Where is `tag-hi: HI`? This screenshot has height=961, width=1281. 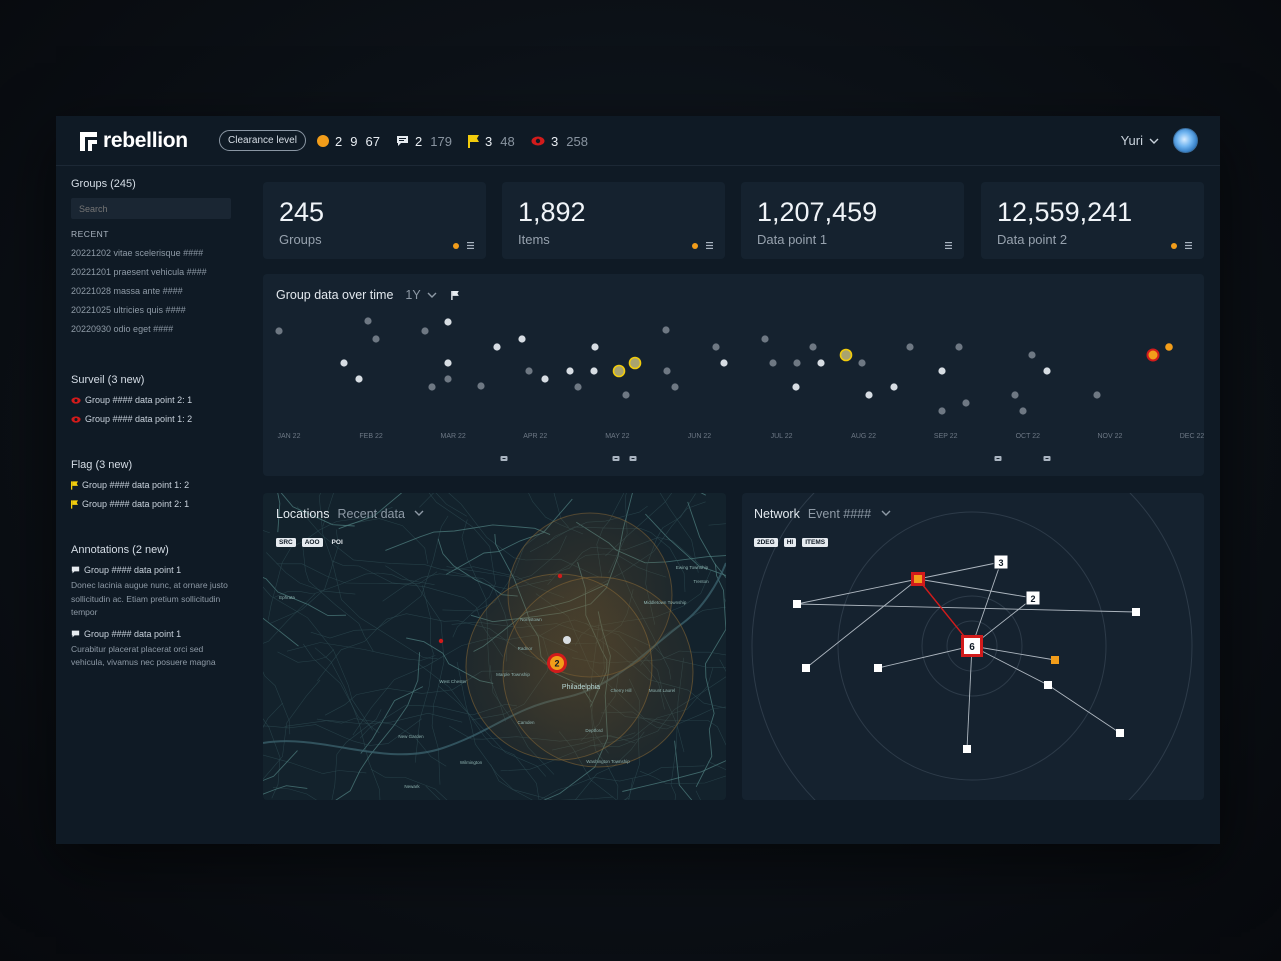 tag-hi: HI is located at coordinates (790, 542).